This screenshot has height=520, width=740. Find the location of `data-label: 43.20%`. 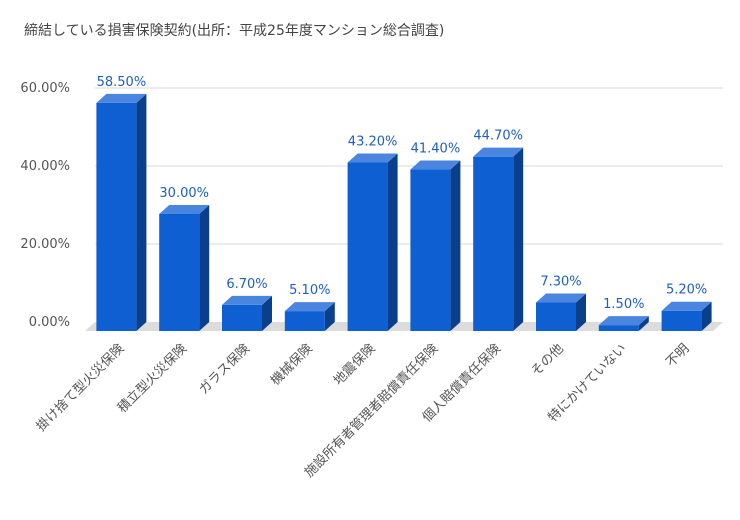

data-label: 43.20% is located at coordinates (373, 142).